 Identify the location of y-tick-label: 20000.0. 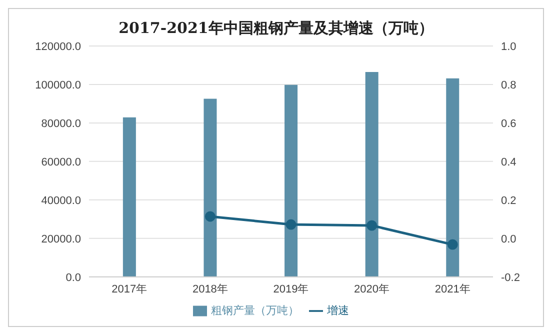
(61, 239).